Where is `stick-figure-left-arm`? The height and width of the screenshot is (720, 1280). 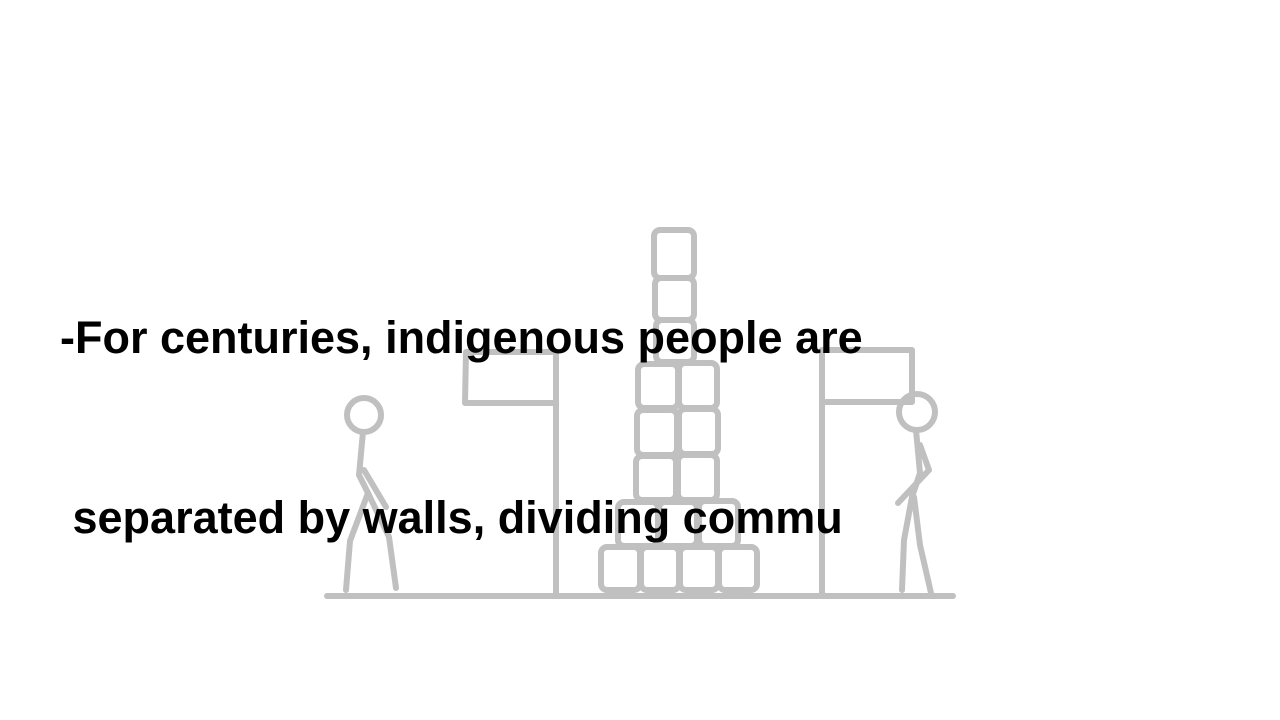
stick-figure-left-arm is located at coordinates (375, 488).